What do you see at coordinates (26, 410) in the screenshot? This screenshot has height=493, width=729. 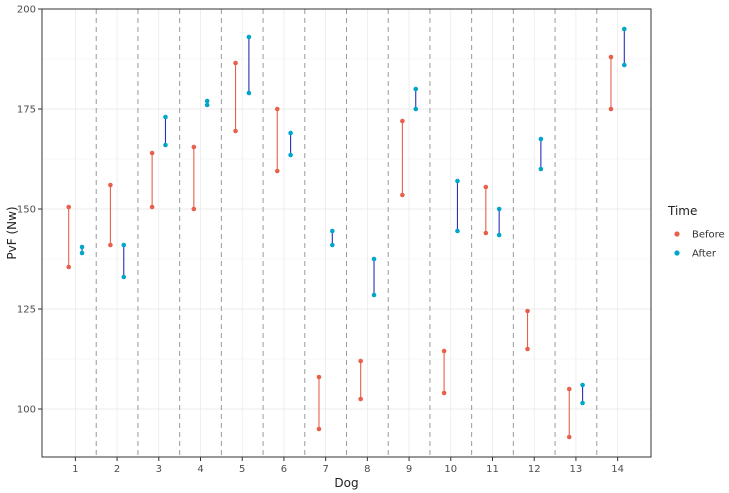 I see `y-tick-label: 100` at bounding box center [26, 410].